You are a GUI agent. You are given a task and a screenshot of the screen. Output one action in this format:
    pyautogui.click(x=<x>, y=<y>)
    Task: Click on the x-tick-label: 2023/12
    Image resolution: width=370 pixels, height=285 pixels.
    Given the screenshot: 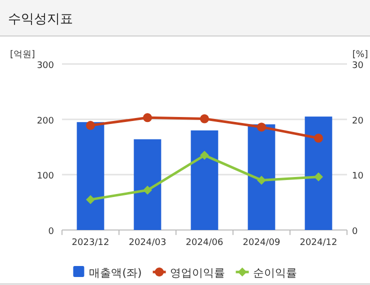 What is the action you would take?
    pyautogui.click(x=91, y=243)
    